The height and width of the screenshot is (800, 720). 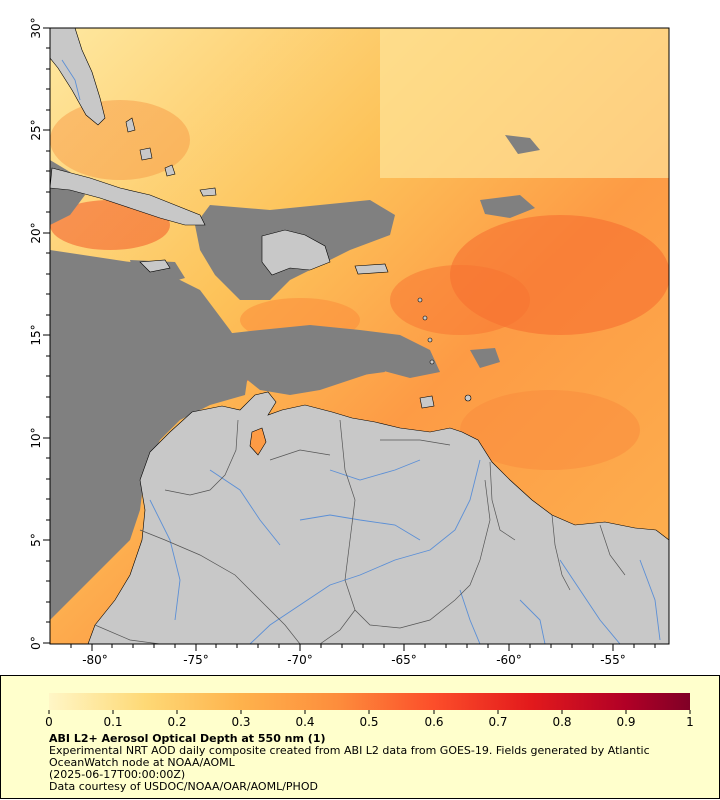 What do you see at coordinates (36, 643) in the screenshot?
I see `lat-tick-label: 0°` at bounding box center [36, 643].